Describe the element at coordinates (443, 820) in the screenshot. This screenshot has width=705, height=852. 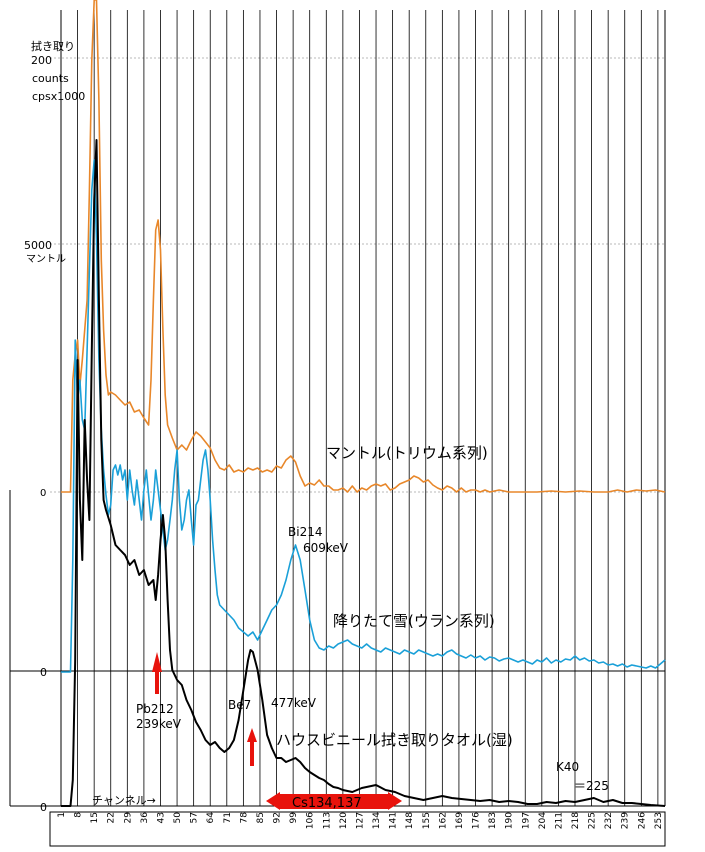
I see `x-tick-label: 162` at that location.